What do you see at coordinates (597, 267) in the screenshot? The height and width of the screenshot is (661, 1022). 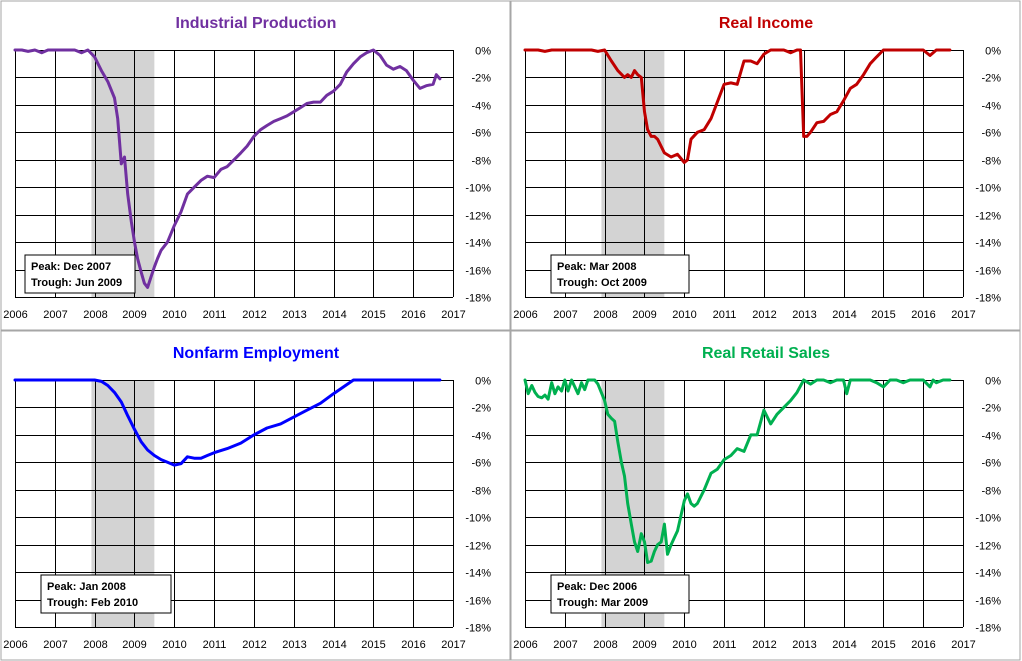 I see `annotation-peak: Peak: Mar 2008` at bounding box center [597, 267].